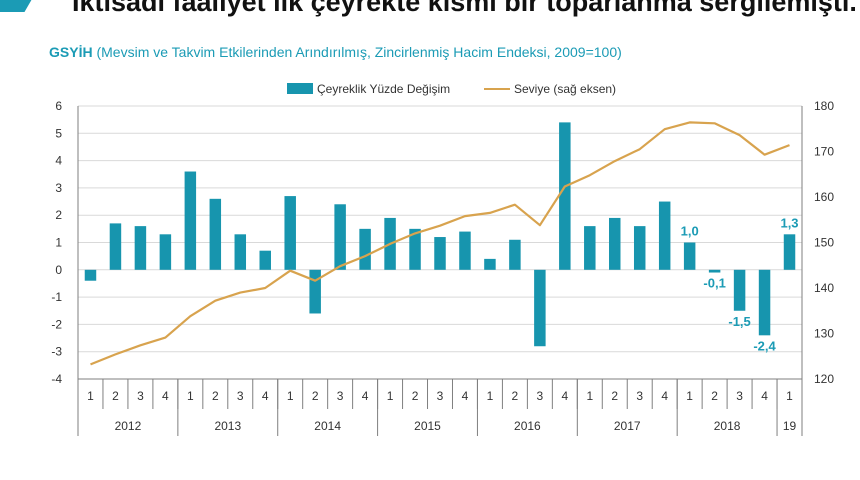 The height and width of the screenshot is (480, 860). I want to click on y-left-tick-label: -2, so click(56, 324).